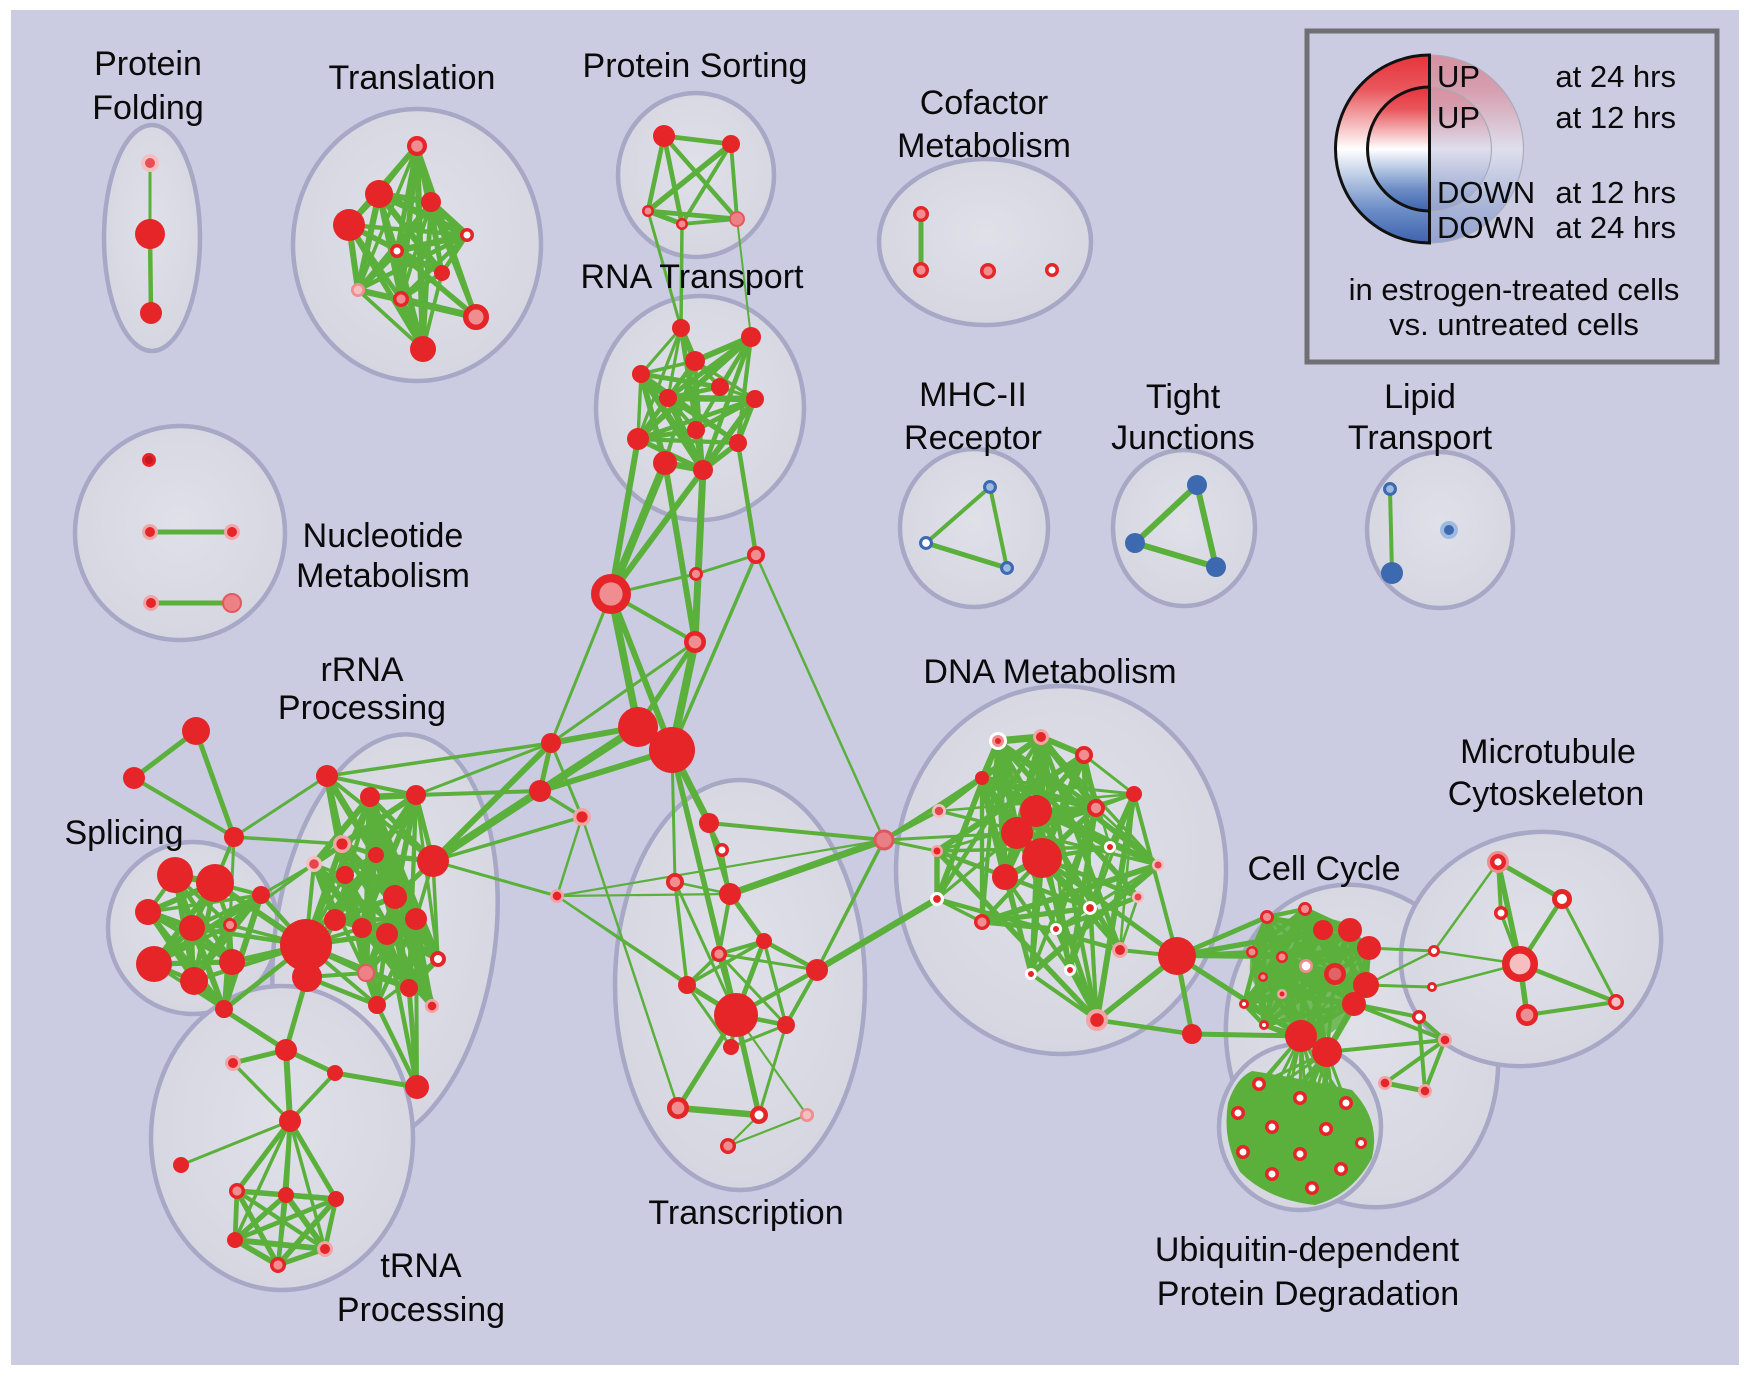 Image resolution: width=1750 pixels, height=1381 pixels. What do you see at coordinates (973, 395) in the screenshot?
I see `svg-text: MHC-II` at bounding box center [973, 395].